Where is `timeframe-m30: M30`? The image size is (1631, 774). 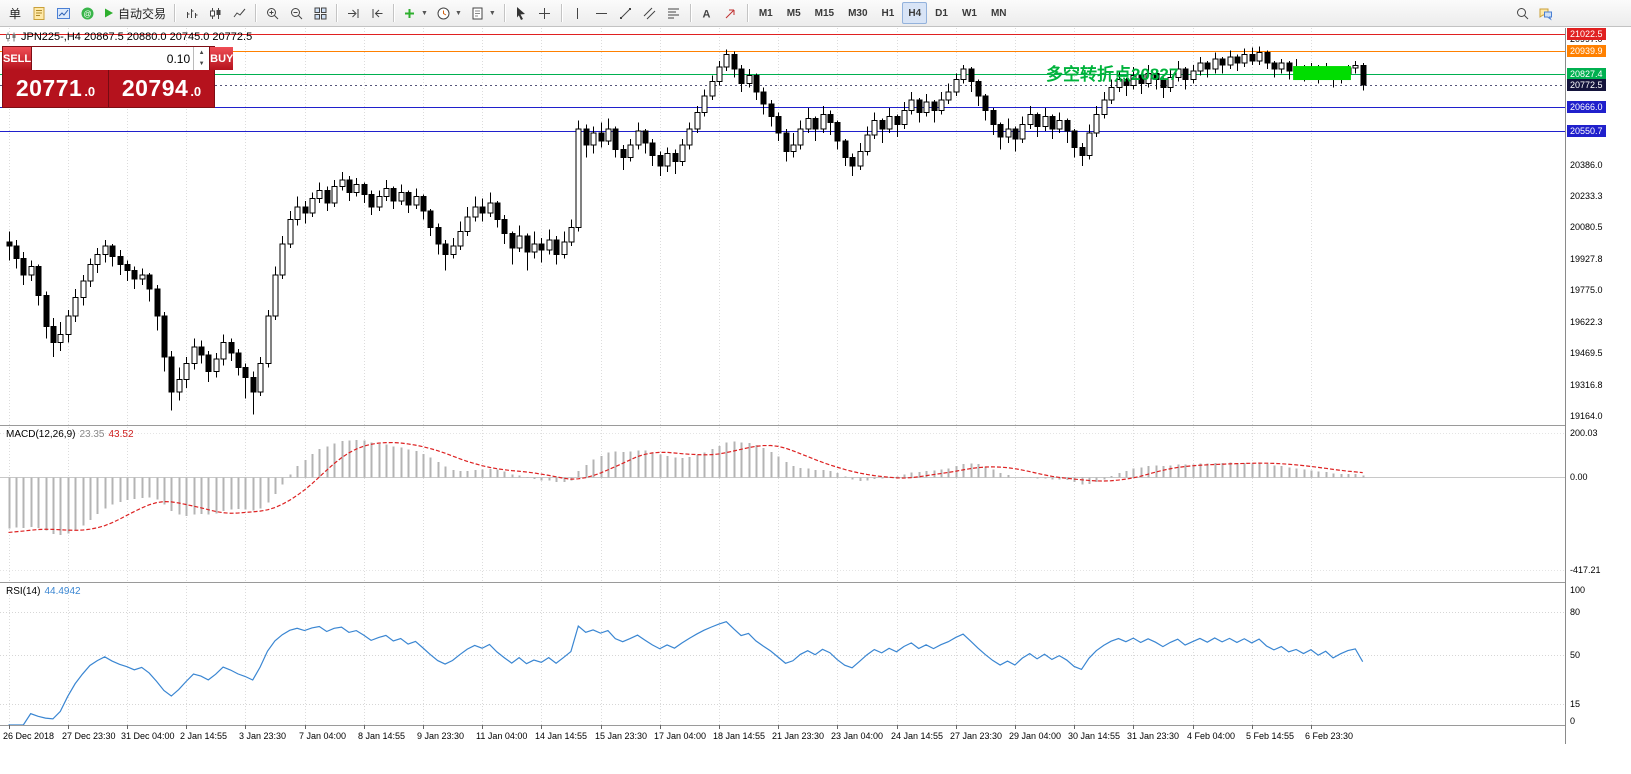 timeframe-m30: M30 is located at coordinates (858, 13).